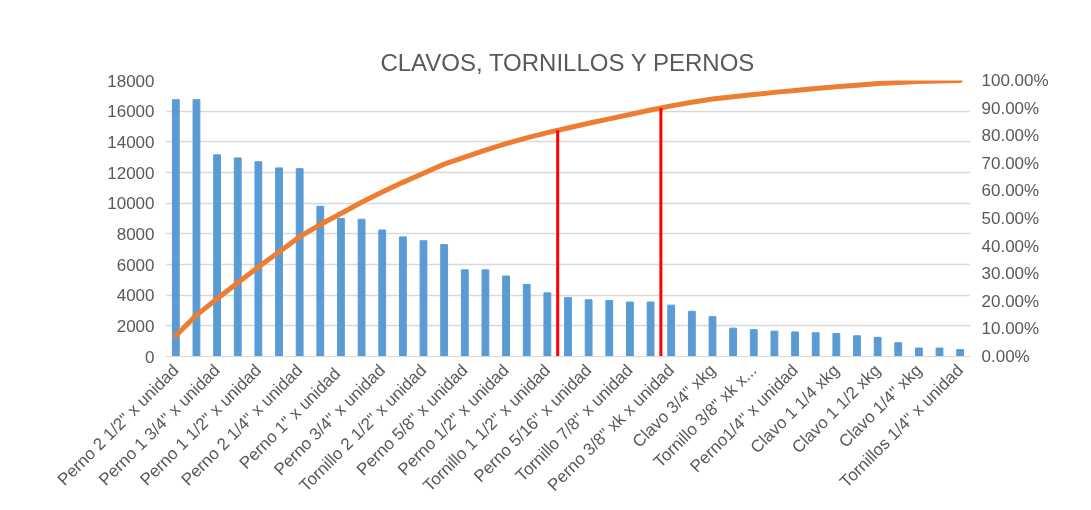  What do you see at coordinates (131, 142) in the screenshot?
I see `y-tick-label: 14000` at bounding box center [131, 142].